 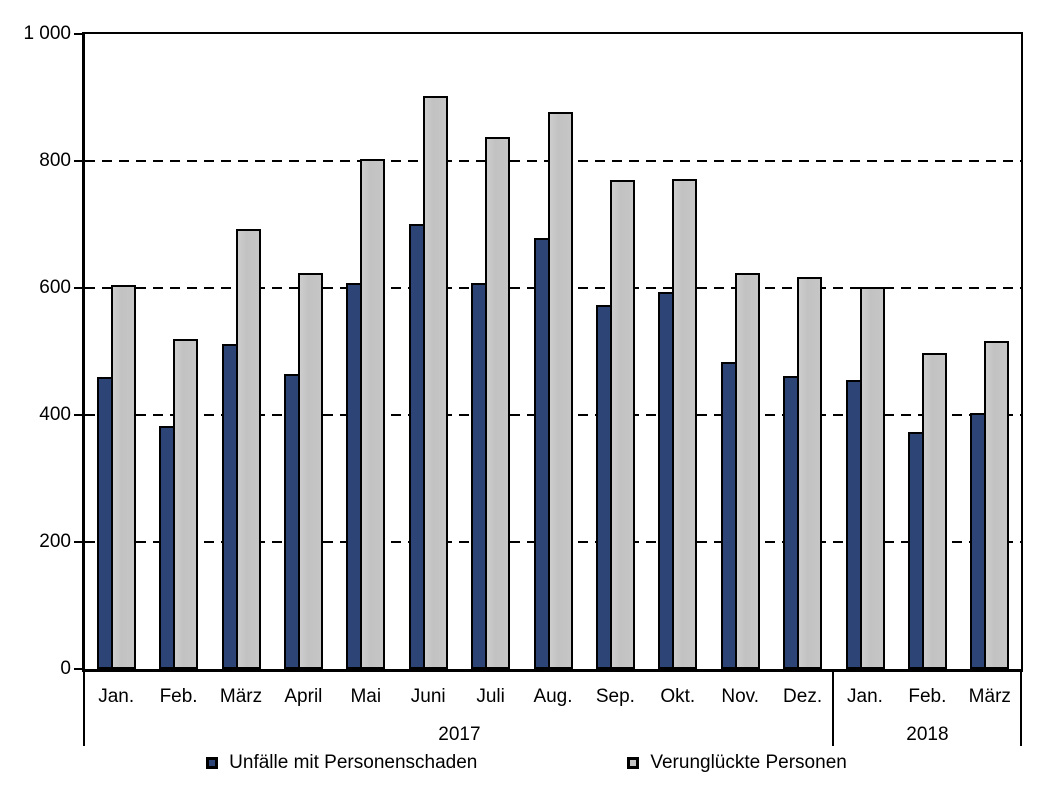 What do you see at coordinates (633, 763) in the screenshot?
I see `legend-marker-verungluckte-icon` at bounding box center [633, 763].